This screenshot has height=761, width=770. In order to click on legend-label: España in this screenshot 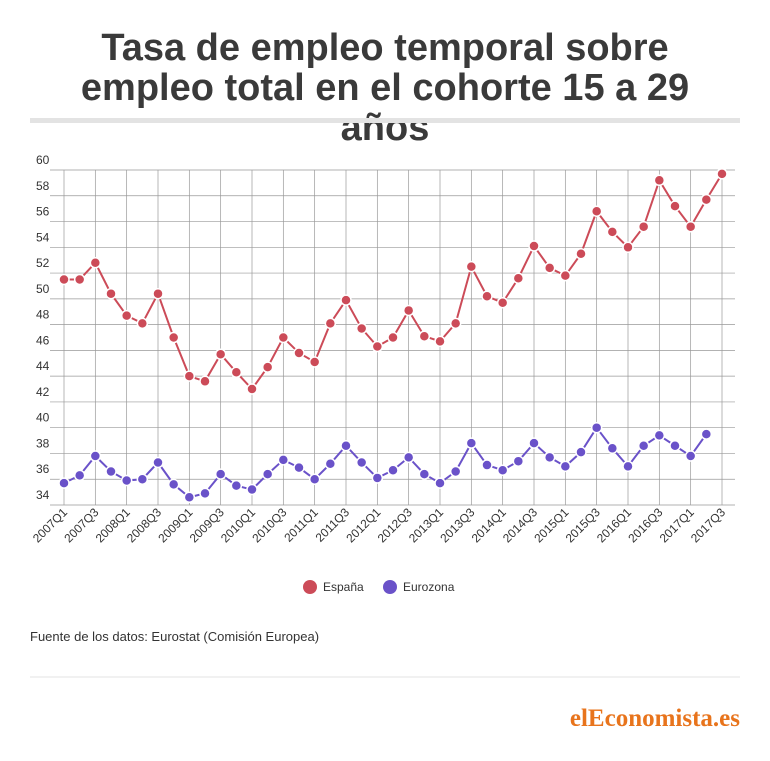, I will do `click(343, 587)`.